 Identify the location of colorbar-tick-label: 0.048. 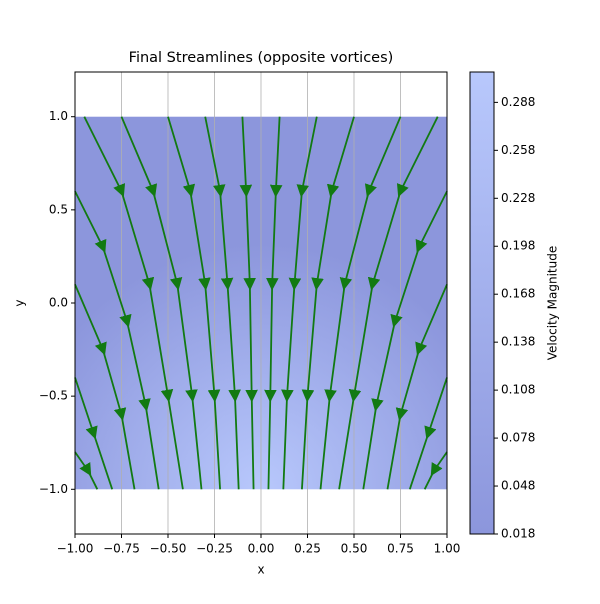
(518, 486).